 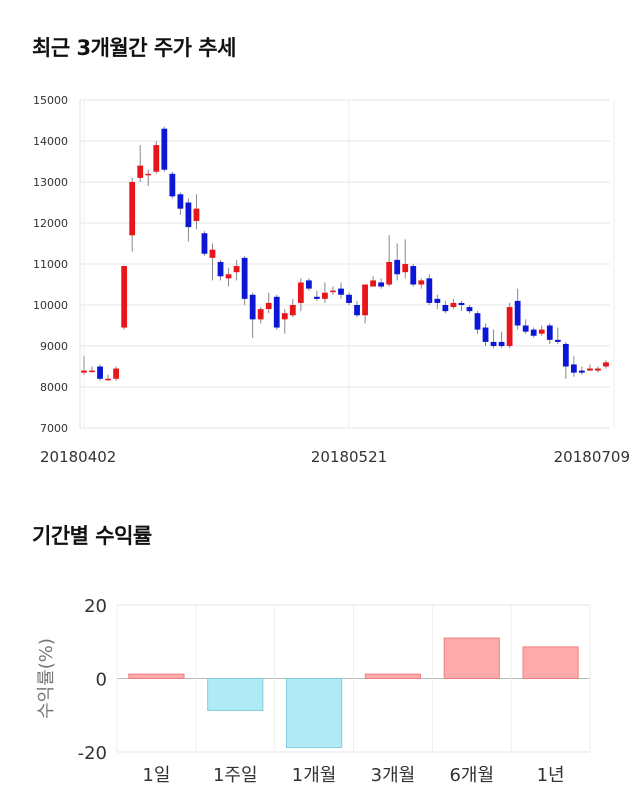 What do you see at coordinates (92, 753) in the screenshot?
I see `y-tick-label: -20` at bounding box center [92, 753].